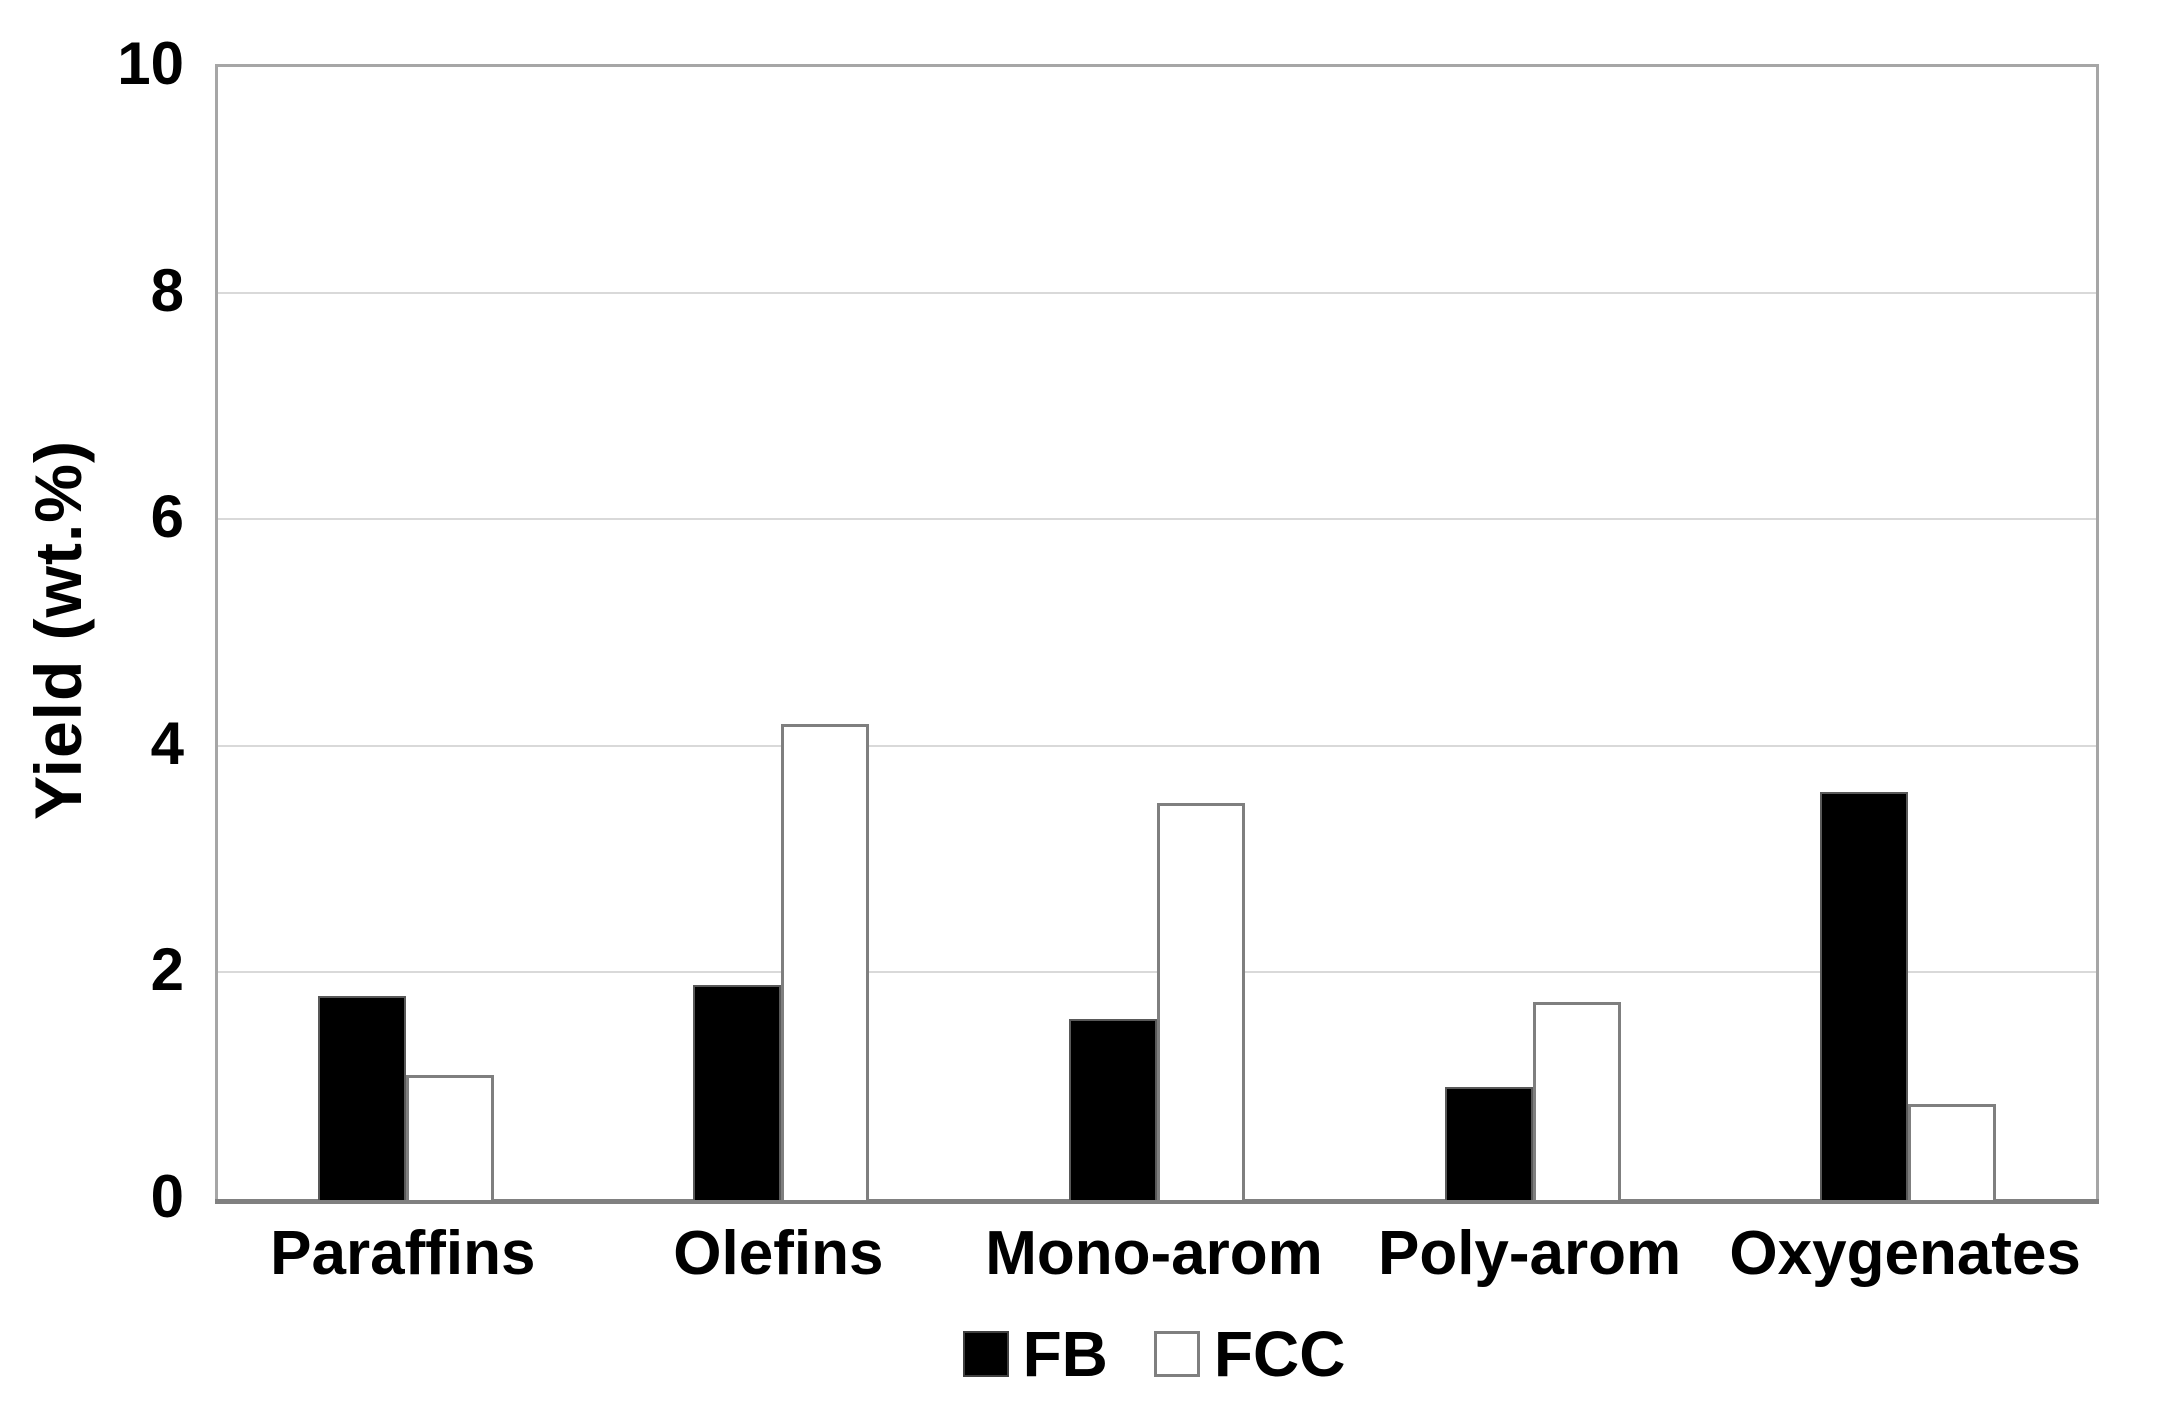 The width and height of the screenshot is (2169, 1423). Describe the element at coordinates (1112, 1109) in the screenshot. I see `bar-fb-mono-arom` at that location.